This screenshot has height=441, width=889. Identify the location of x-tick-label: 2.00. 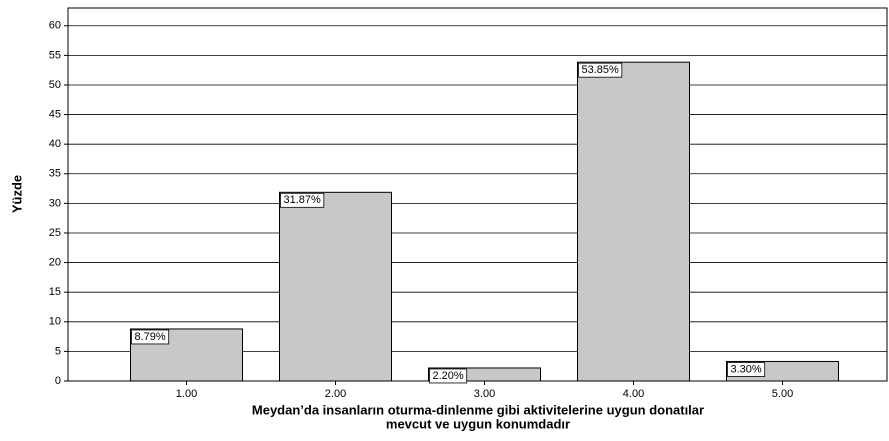
(335, 394).